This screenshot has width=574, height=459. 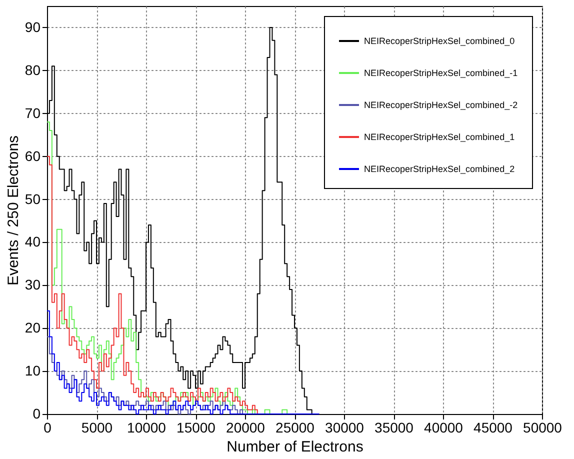 What do you see at coordinates (48, 428) in the screenshot?
I see `x-tick-label: 0` at bounding box center [48, 428].